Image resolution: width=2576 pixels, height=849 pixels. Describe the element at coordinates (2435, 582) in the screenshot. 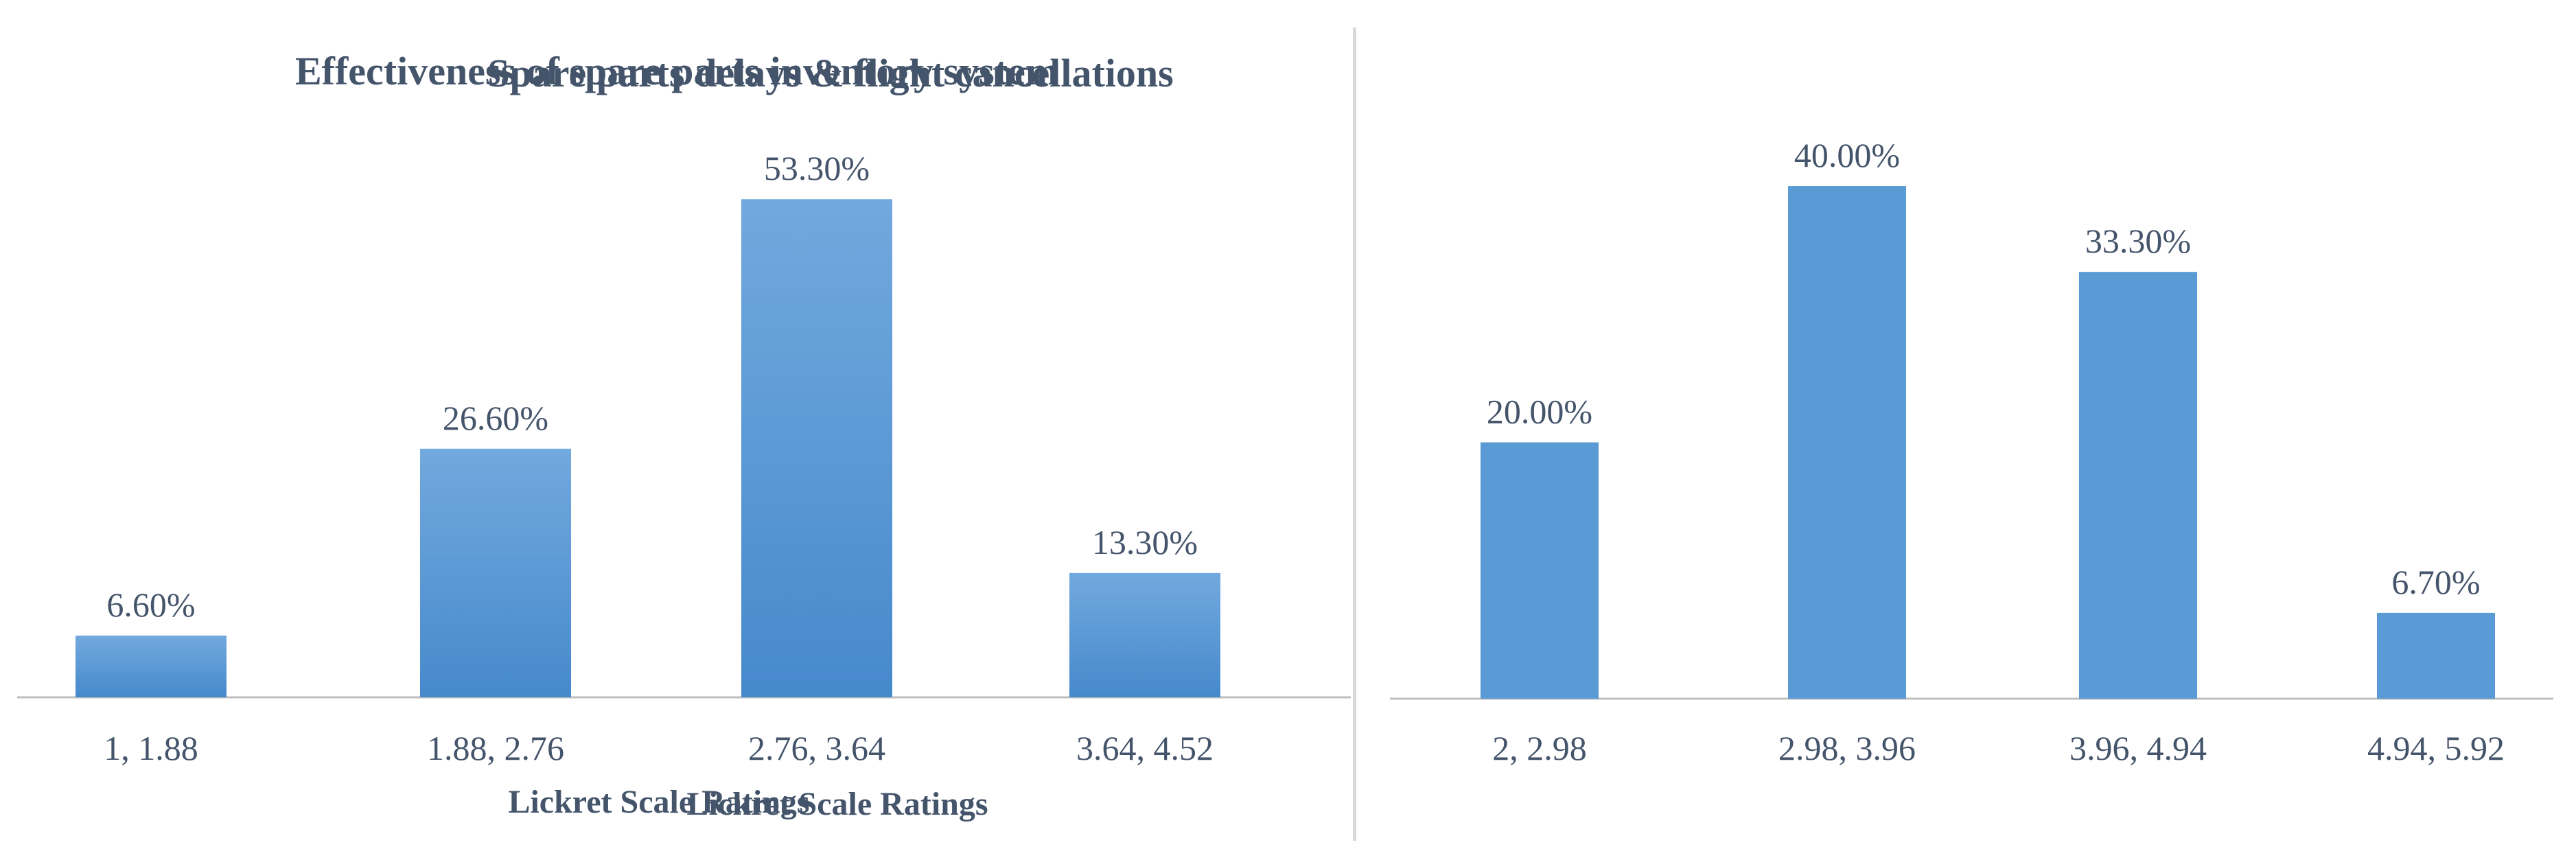

I see `chart-data-label: 6.70%` at that location.